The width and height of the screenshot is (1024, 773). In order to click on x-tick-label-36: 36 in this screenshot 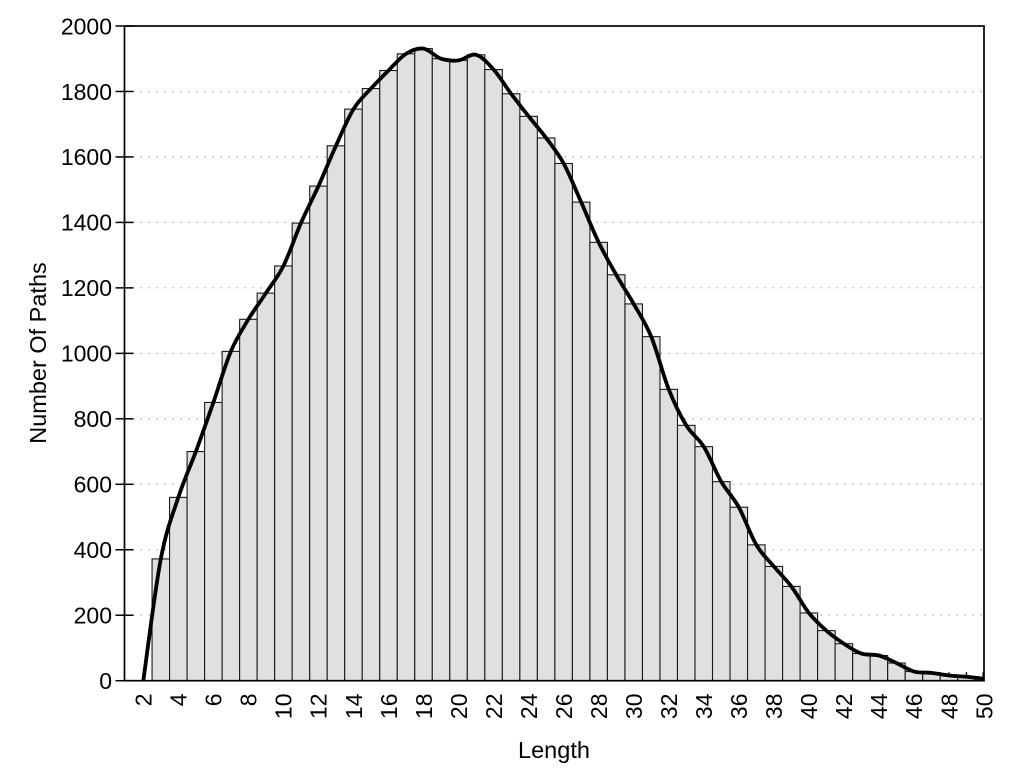, I will do `click(739, 707)`.